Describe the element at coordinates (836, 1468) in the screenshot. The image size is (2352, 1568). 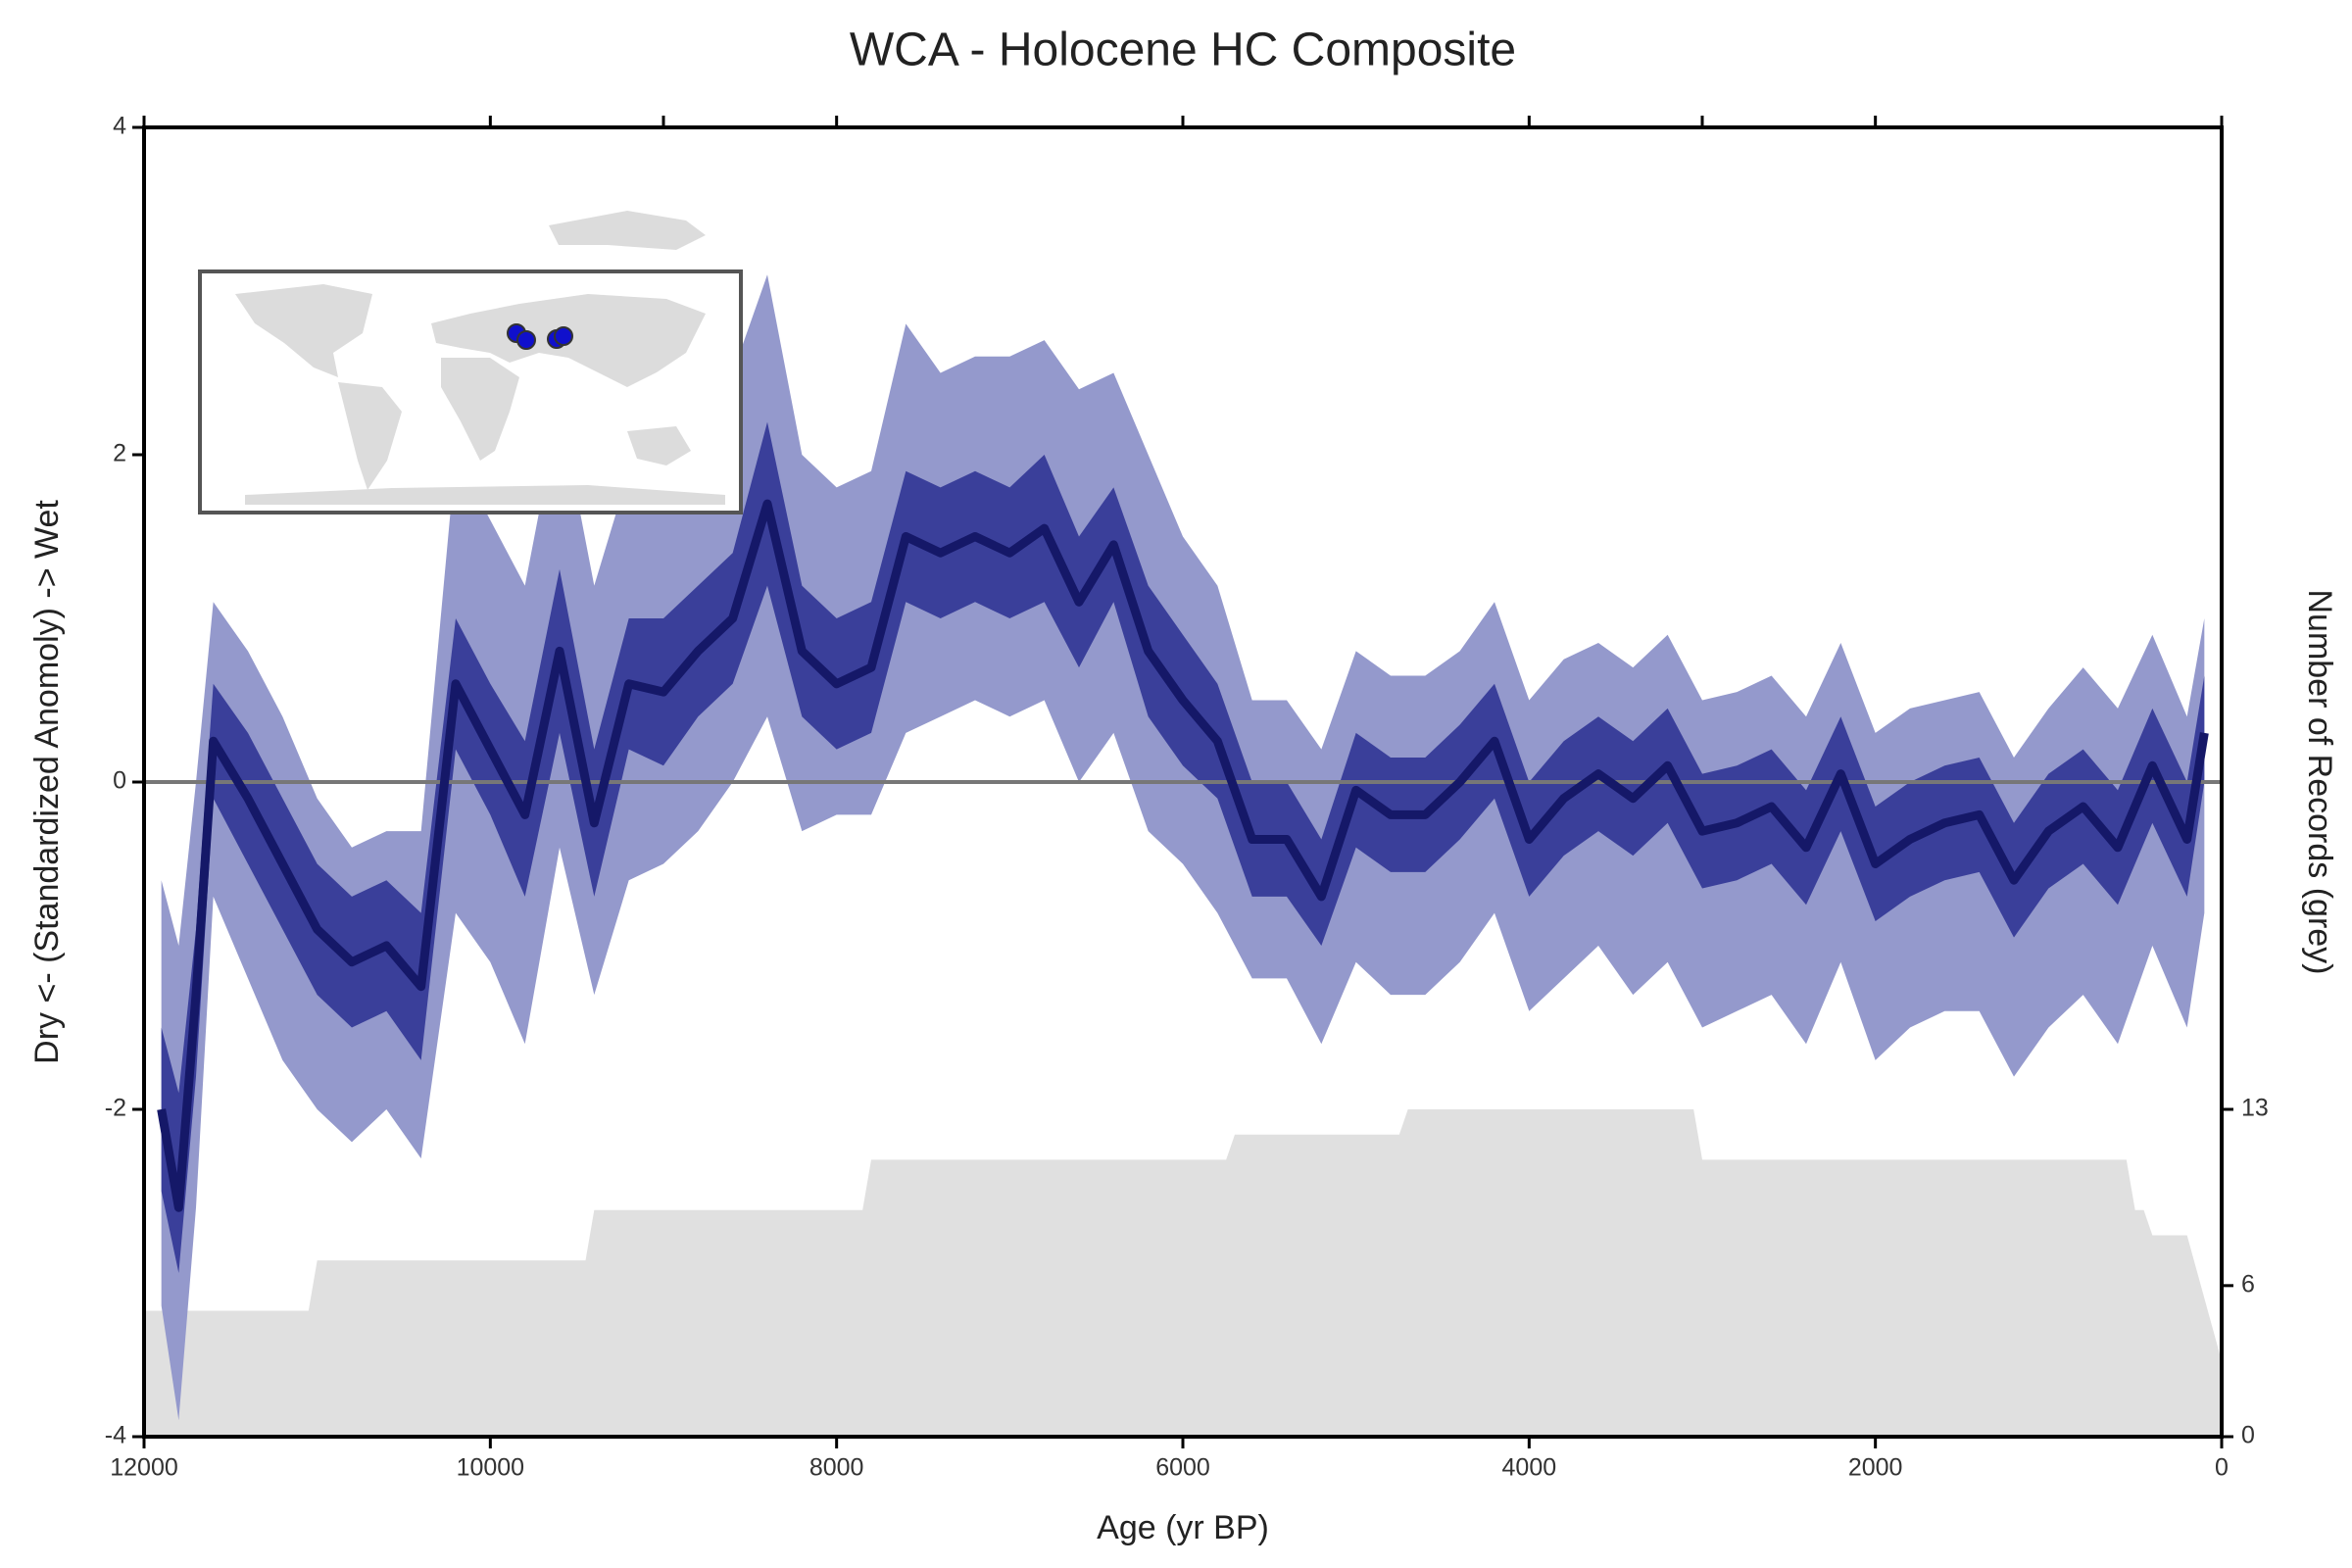
I see `x-tick-label: 8000` at that location.